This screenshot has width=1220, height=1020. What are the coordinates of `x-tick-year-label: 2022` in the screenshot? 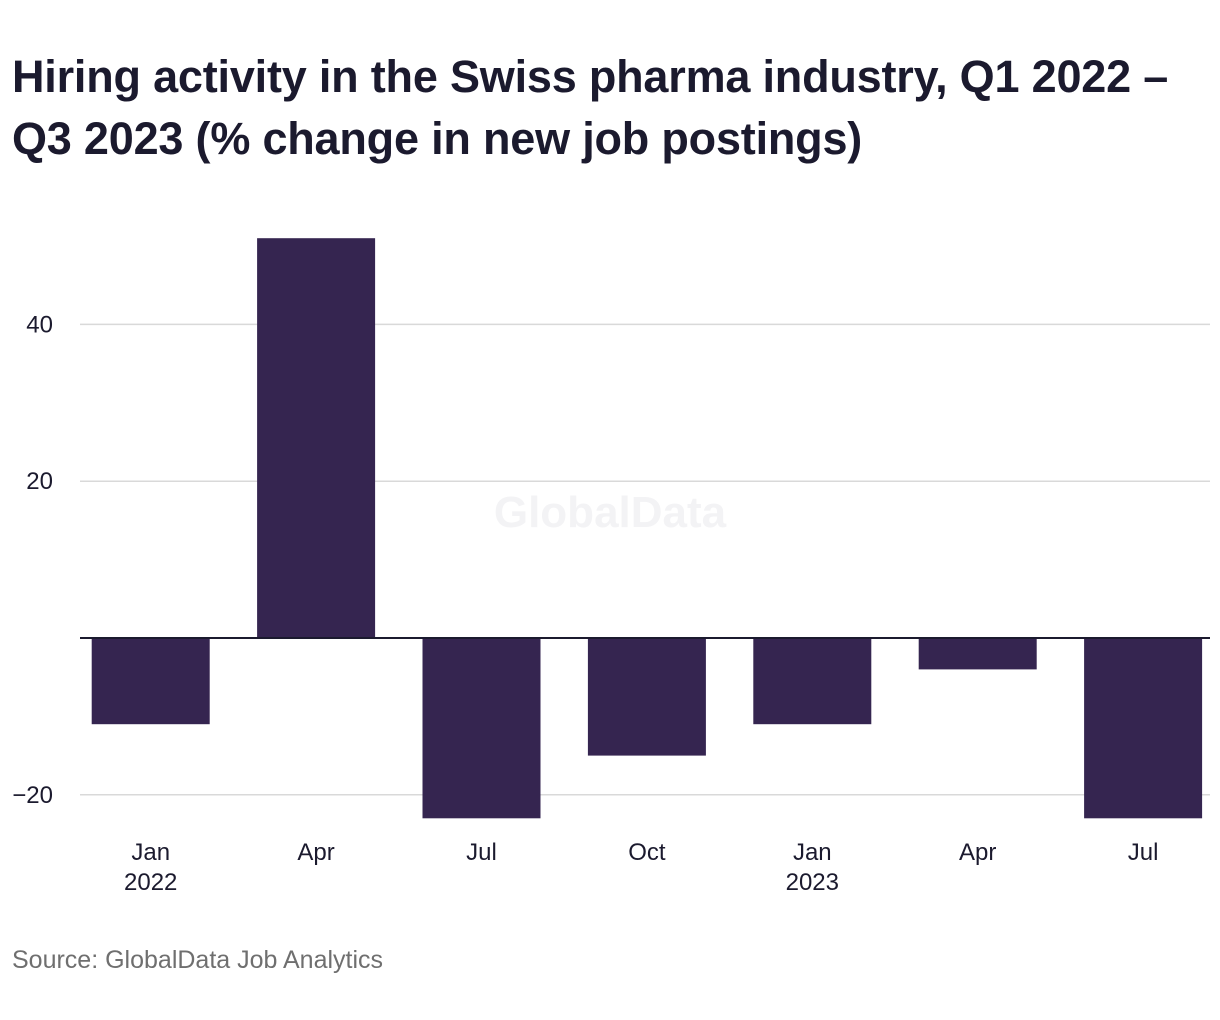 It's located at (150, 882).